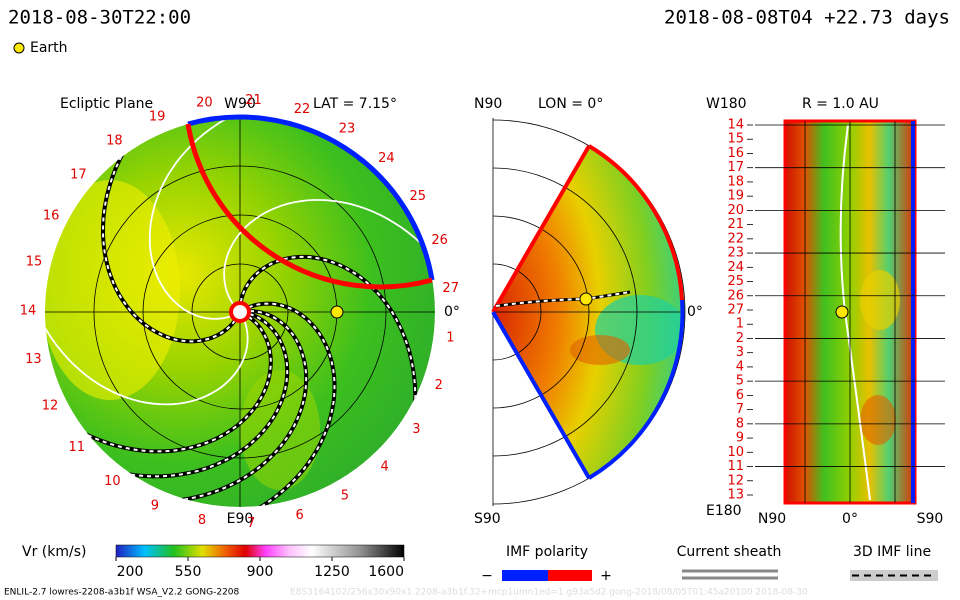 This screenshot has height=600, width=960. What do you see at coordinates (729, 552) in the screenshot?
I see `legend-title: Current sheath` at bounding box center [729, 552].